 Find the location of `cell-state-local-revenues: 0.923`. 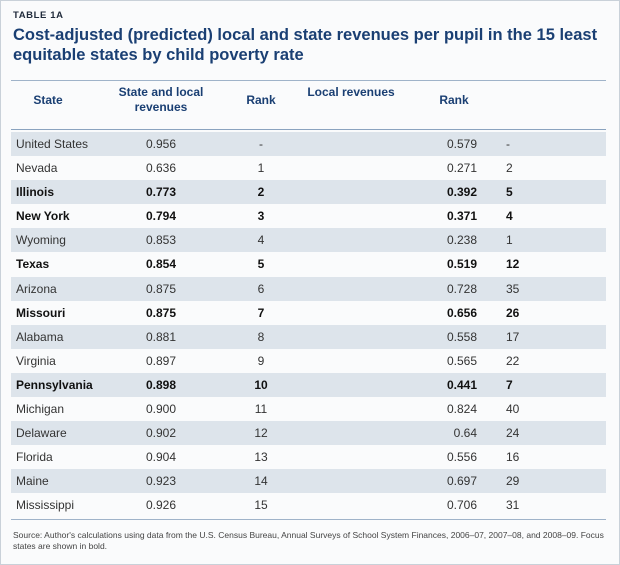

cell-state-local-revenues: 0.923 is located at coordinates (161, 481).